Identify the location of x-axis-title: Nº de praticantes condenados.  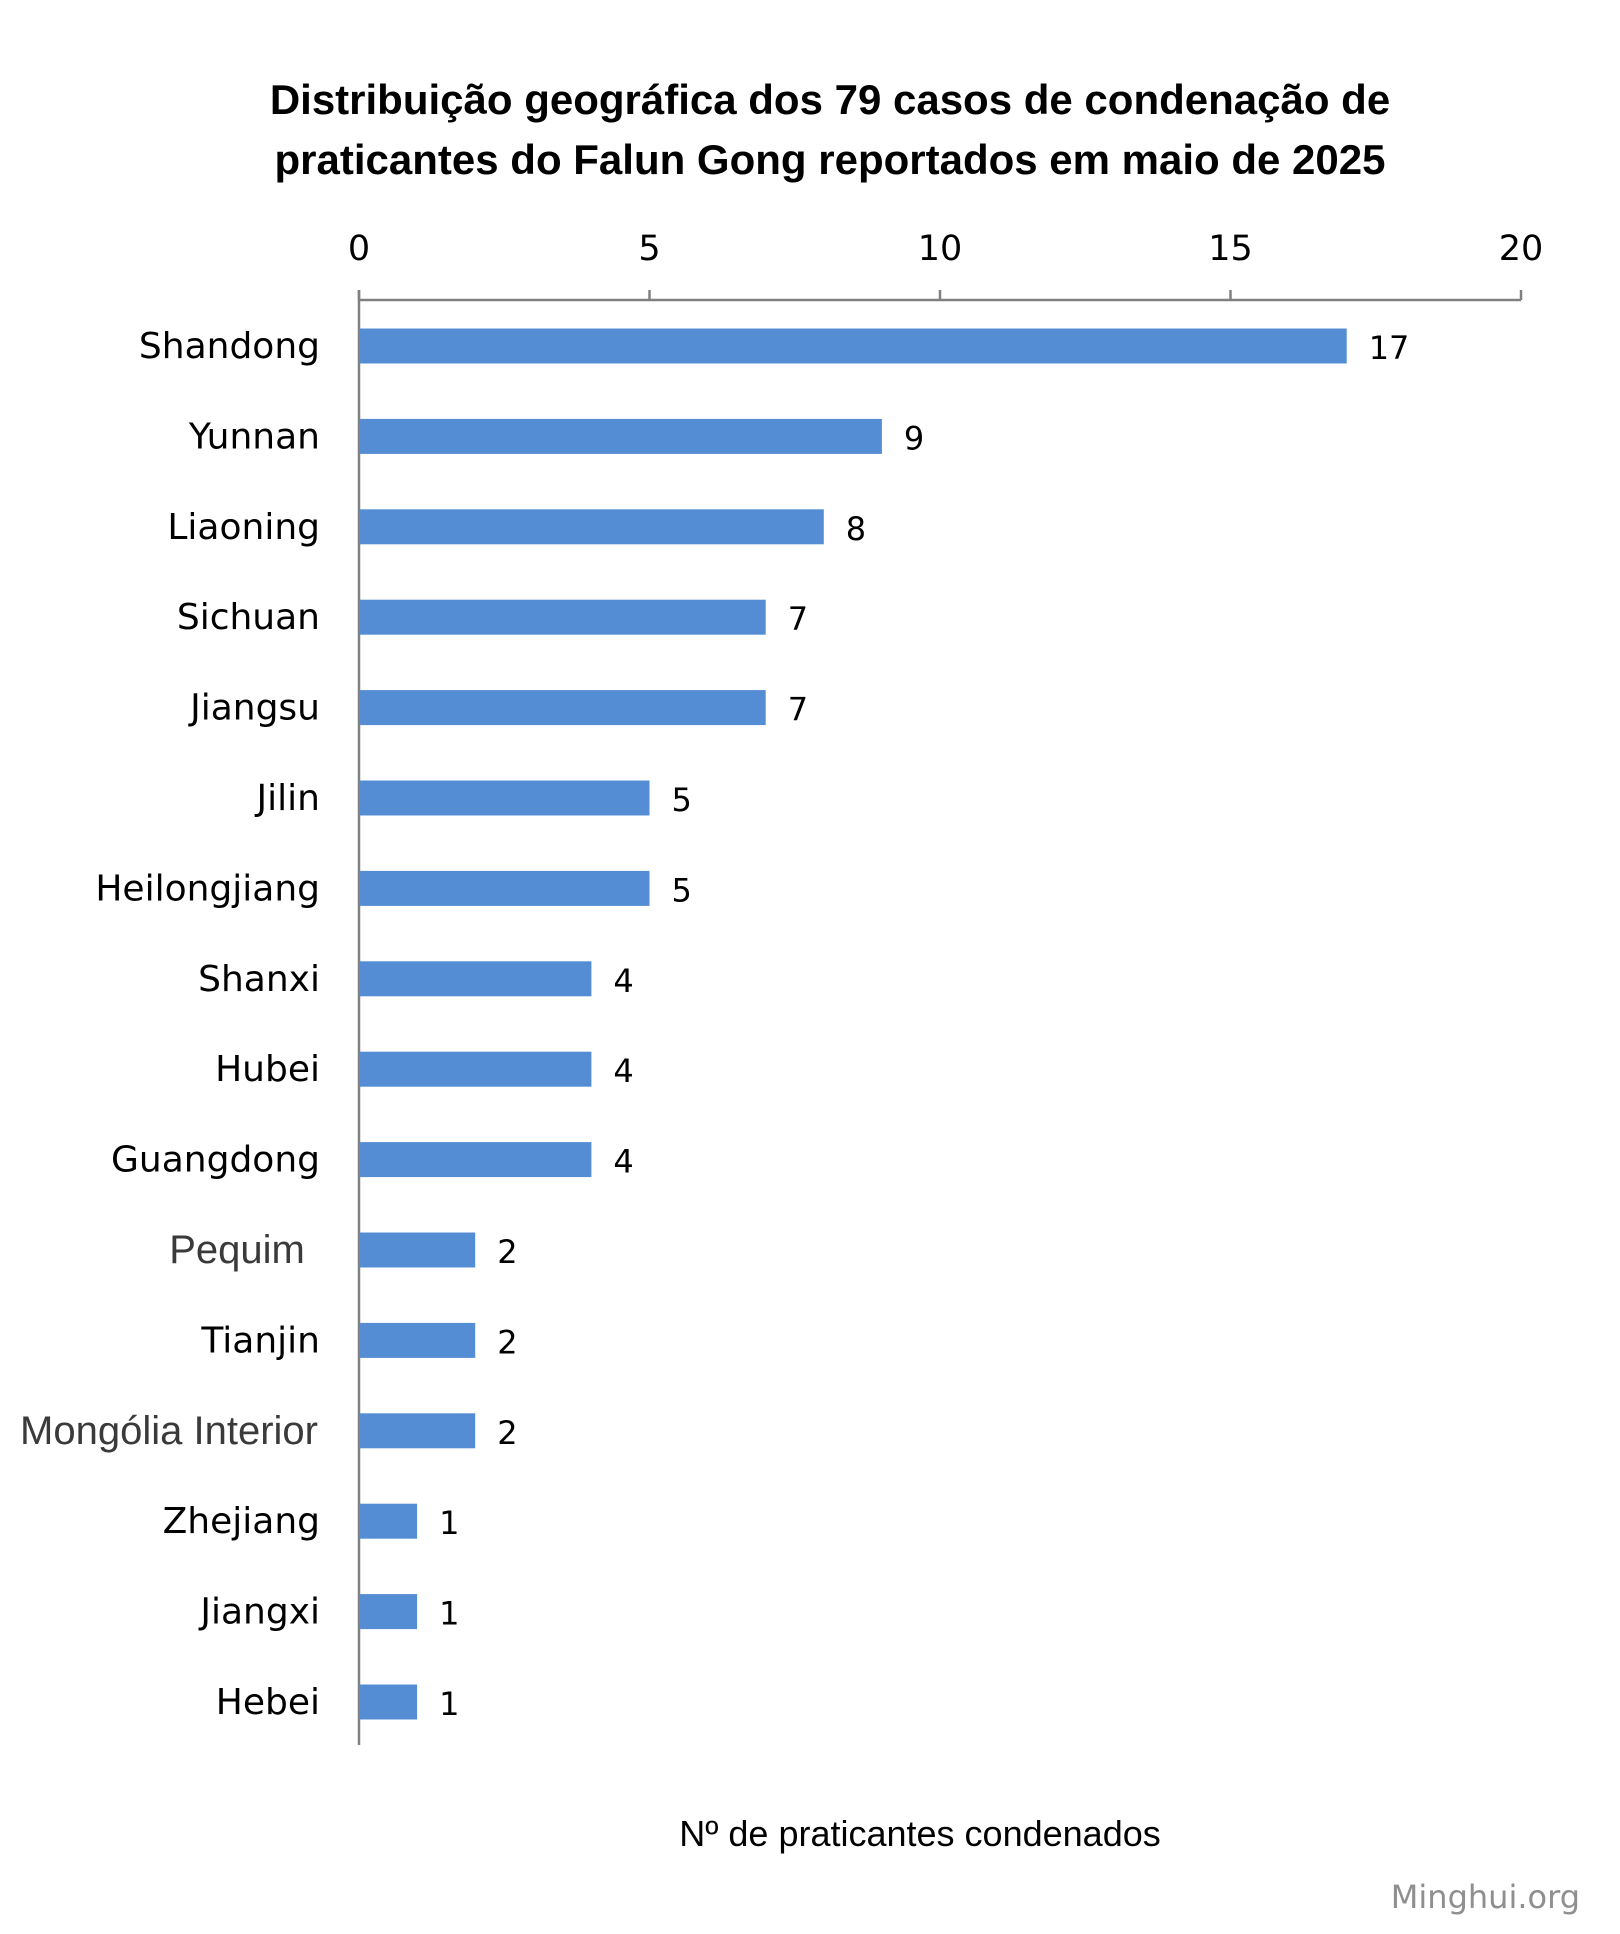
(920, 1833).